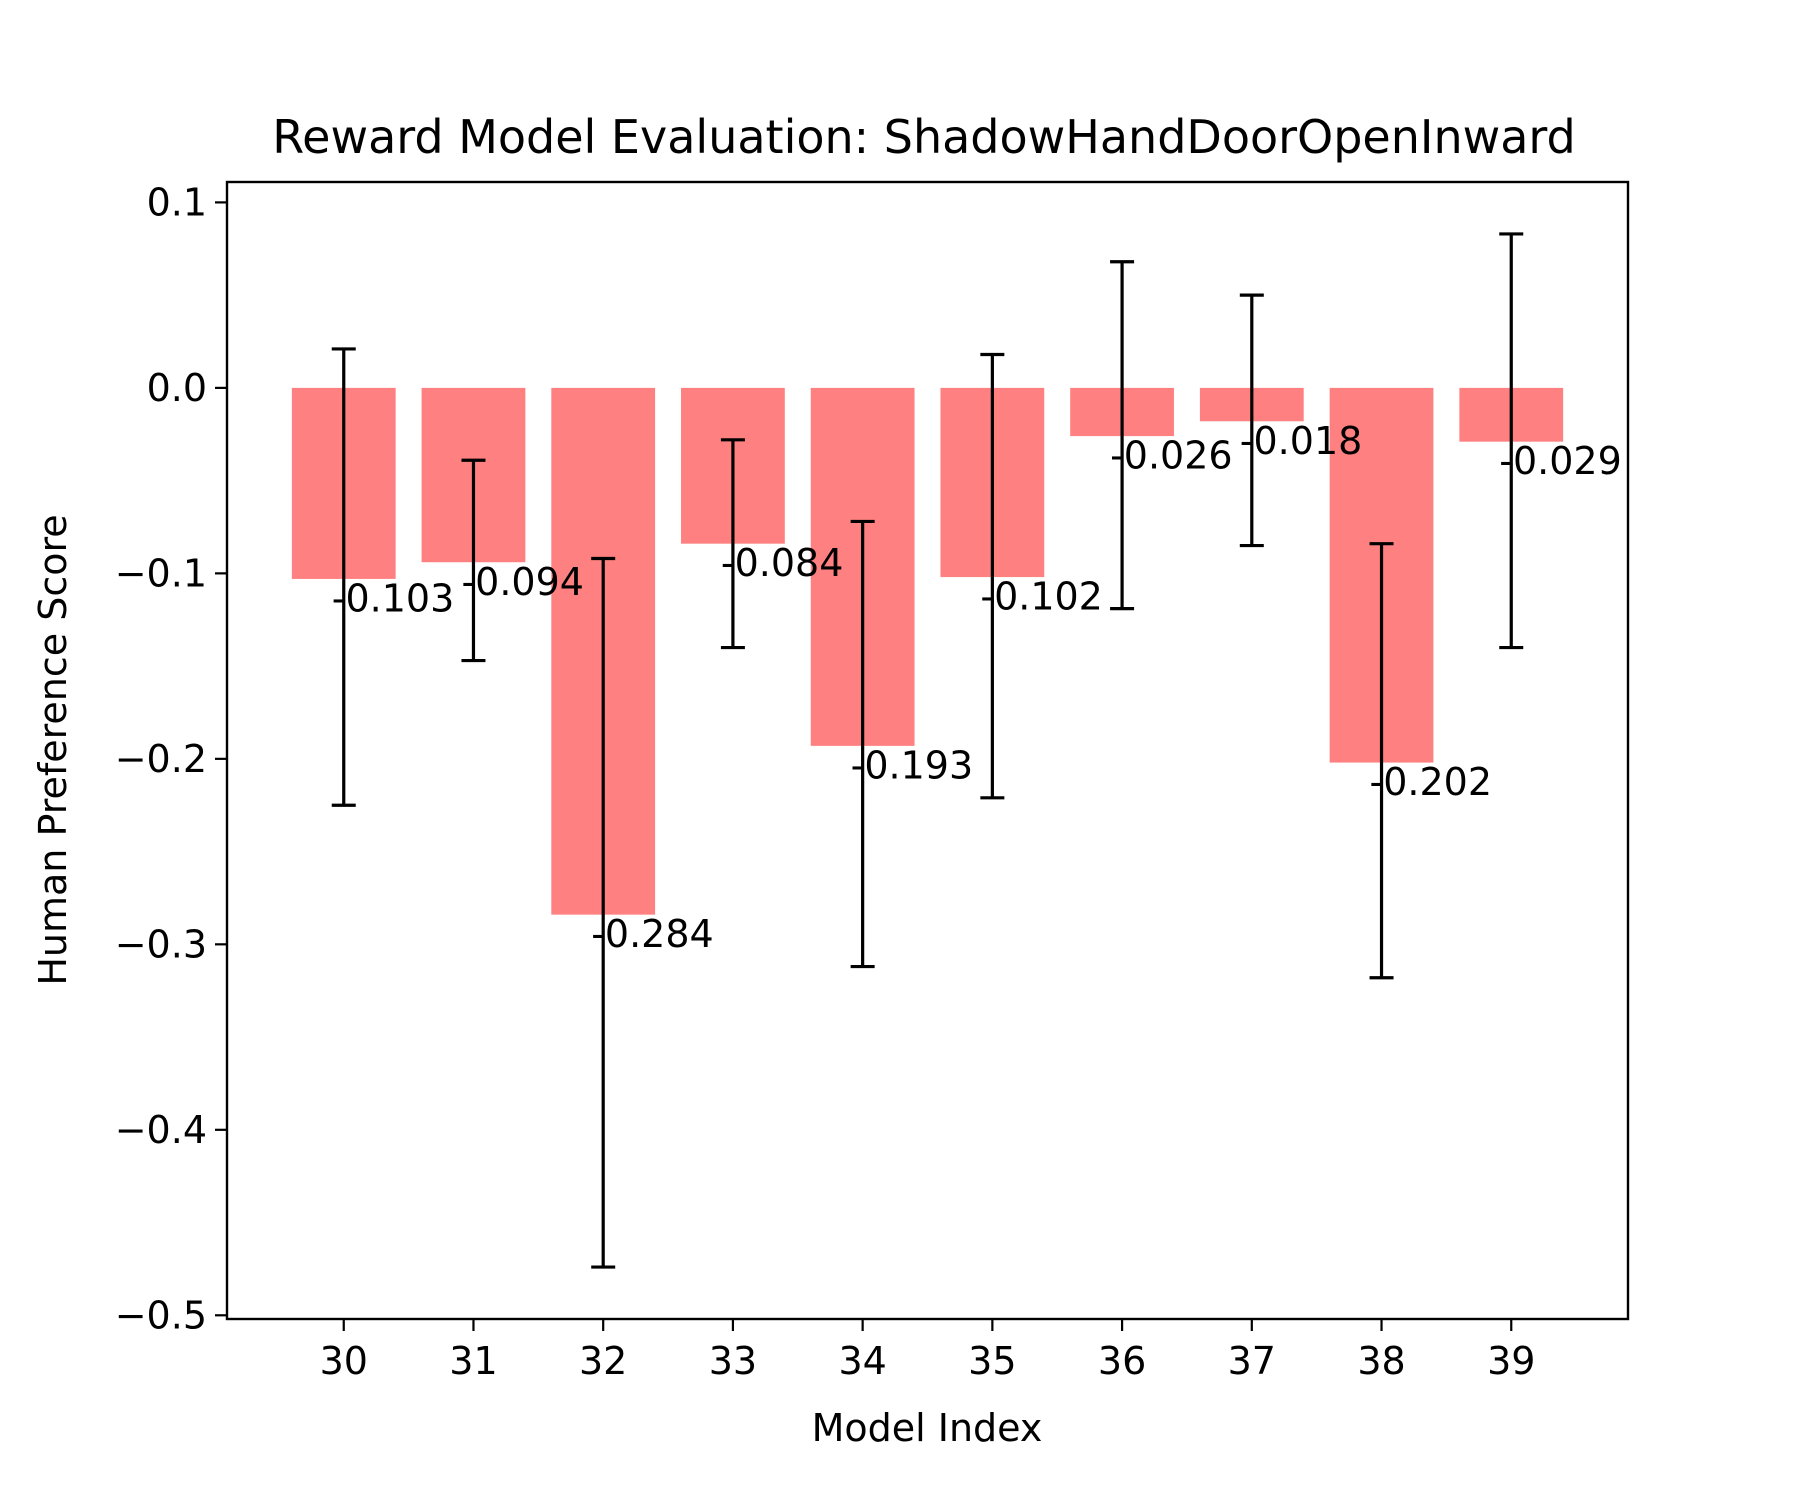 The image size is (1800, 1500). I want to click on x-tick-label-36: 36, so click(1122, 1361).